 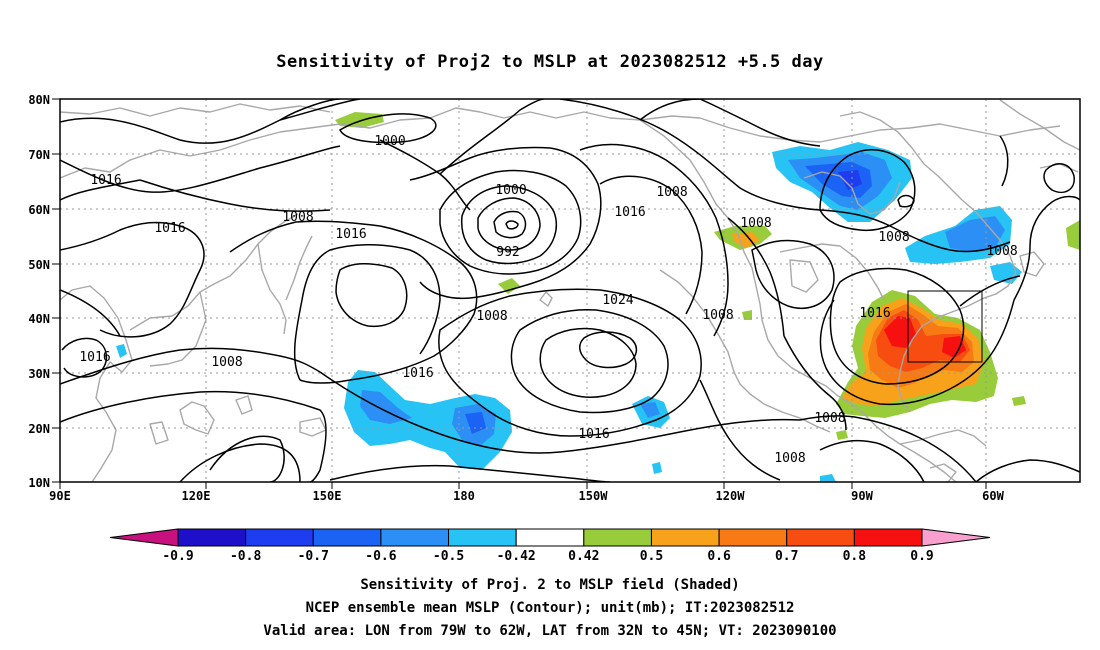 I want to click on x-tick-label: 90E, so click(x=60, y=496).